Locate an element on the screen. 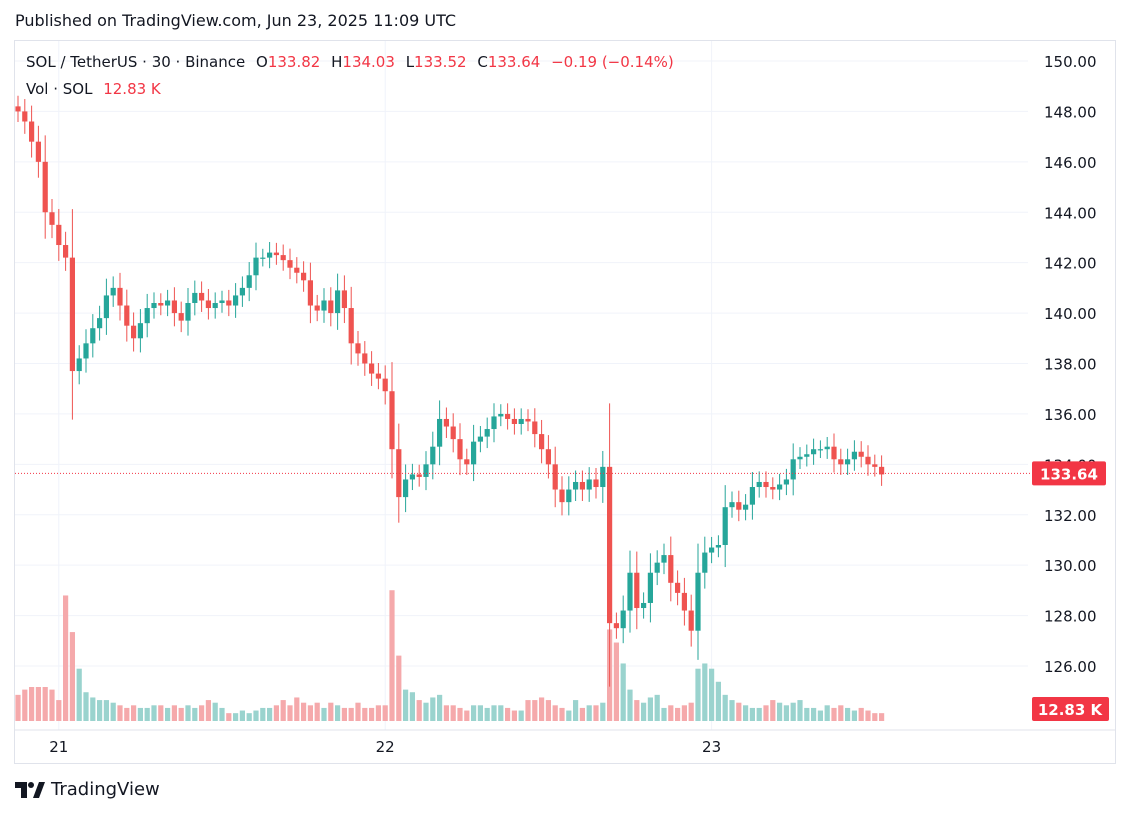 The height and width of the screenshot is (817, 1131). y-tick-label: 146.00 is located at coordinates (1070, 163).